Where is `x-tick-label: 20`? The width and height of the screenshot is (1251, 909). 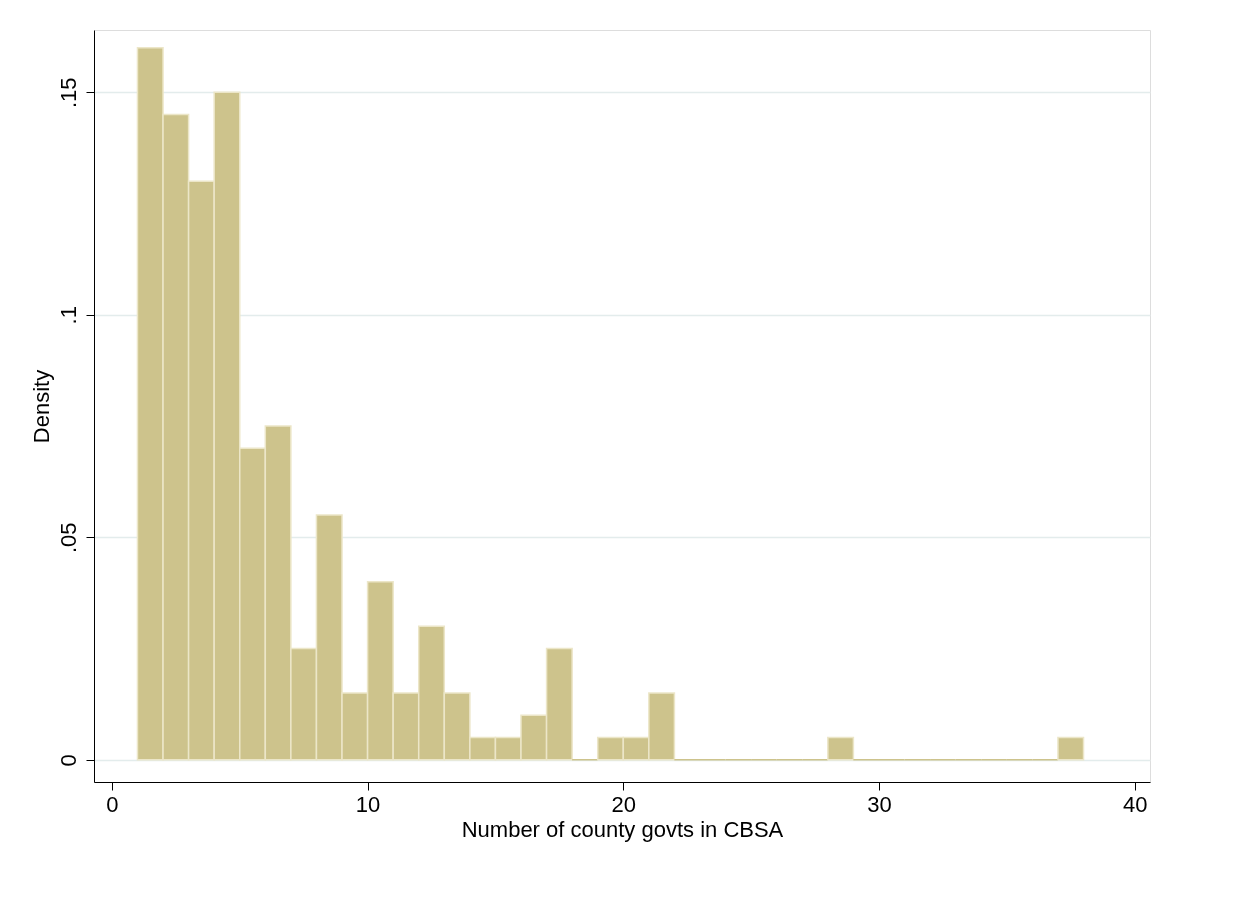
x-tick-label: 20 is located at coordinates (624, 804).